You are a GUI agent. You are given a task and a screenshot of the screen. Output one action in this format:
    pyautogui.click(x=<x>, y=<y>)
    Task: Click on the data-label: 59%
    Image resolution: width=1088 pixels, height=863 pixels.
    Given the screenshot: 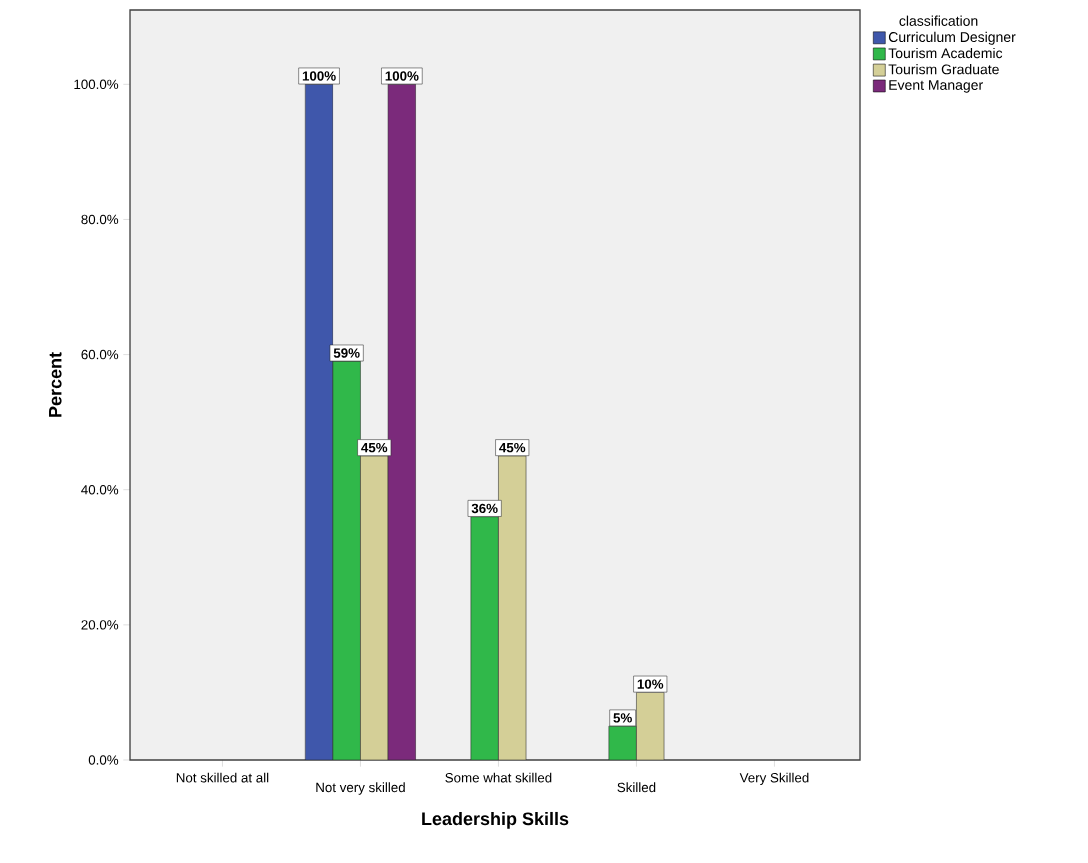 What is the action you would take?
    pyautogui.click(x=346, y=353)
    